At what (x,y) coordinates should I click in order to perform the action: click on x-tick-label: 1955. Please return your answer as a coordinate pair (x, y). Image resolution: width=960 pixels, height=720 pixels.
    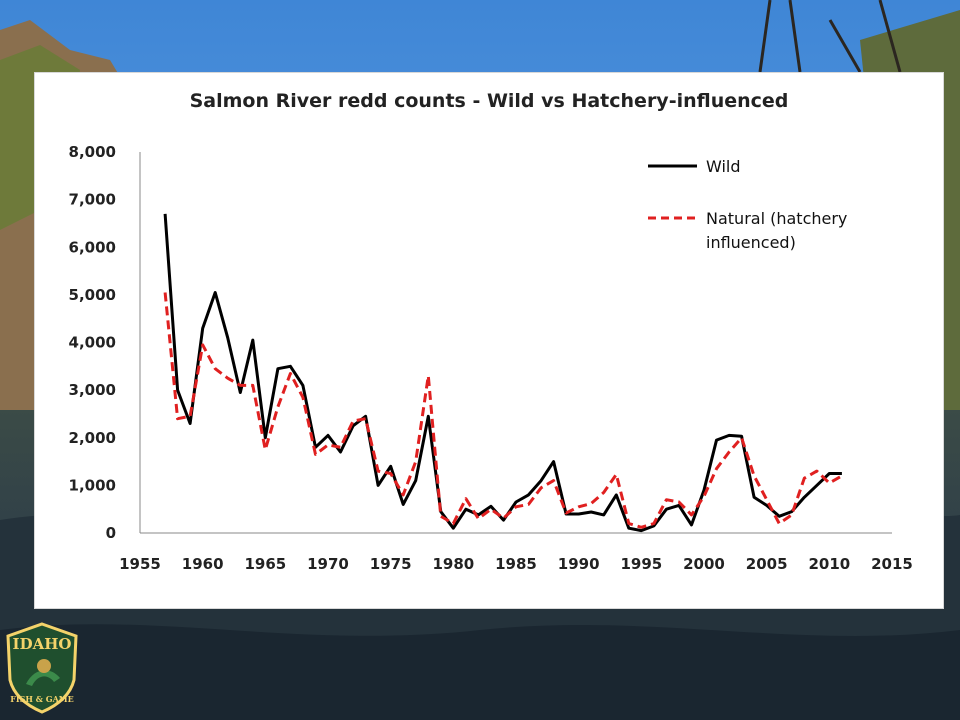
    Looking at the image, I should click on (140, 564).